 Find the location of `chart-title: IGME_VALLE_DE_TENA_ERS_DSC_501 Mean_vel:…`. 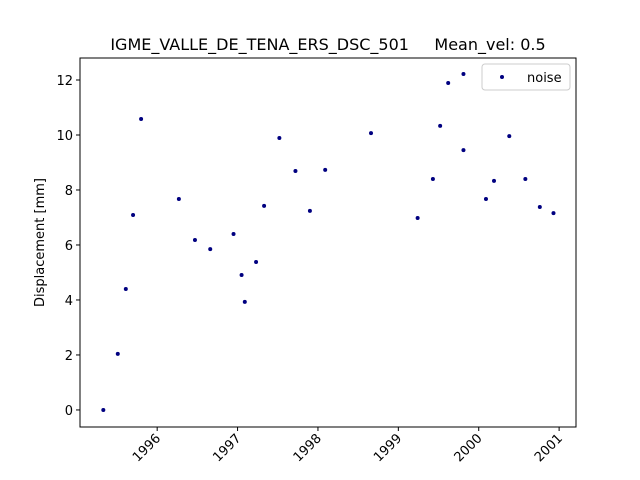

chart-title: IGME_VALLE_DE_TENA_ERS_DSC_501 Mean_vel:… is located at coordinates (327, 45).